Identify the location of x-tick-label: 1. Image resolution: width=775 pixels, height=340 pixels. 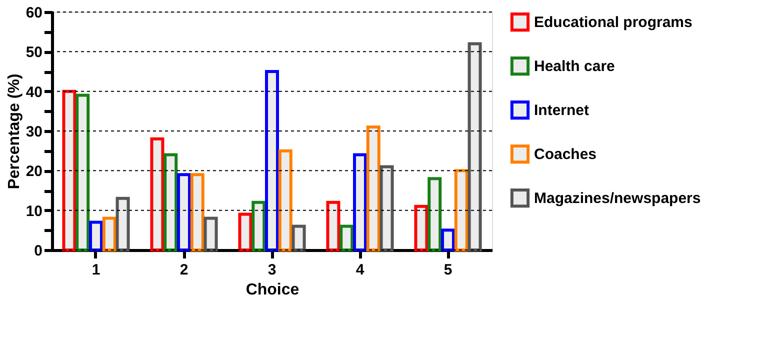
(96, 270).